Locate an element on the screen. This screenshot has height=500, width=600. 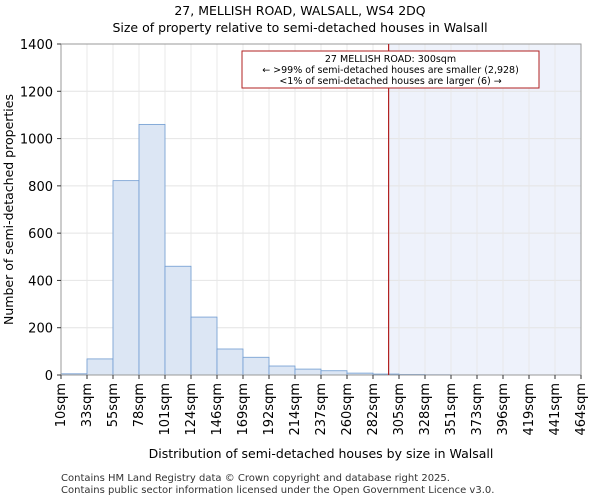
y-tick-label: 600 is located at coordinates (40, 234).